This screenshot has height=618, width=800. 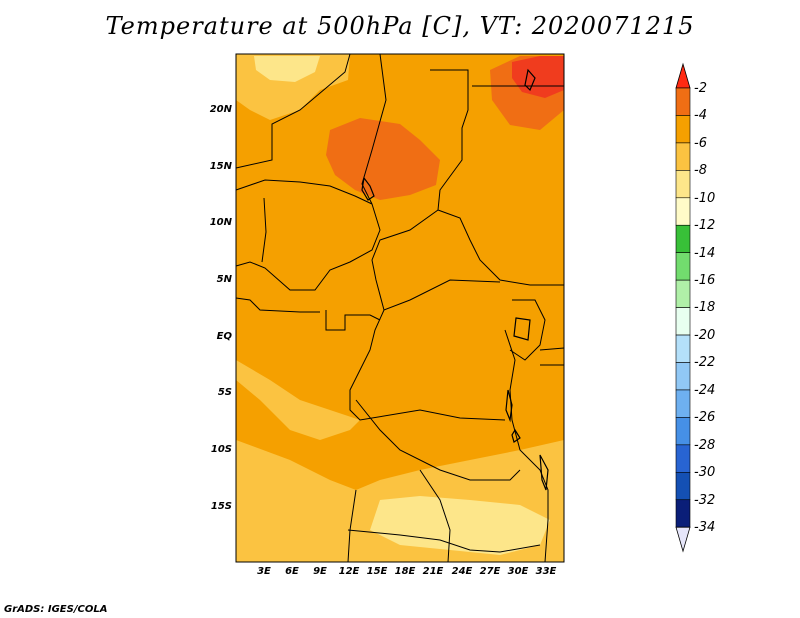 I want to click on colorbar-label: -10, so click(x=705, y=198).